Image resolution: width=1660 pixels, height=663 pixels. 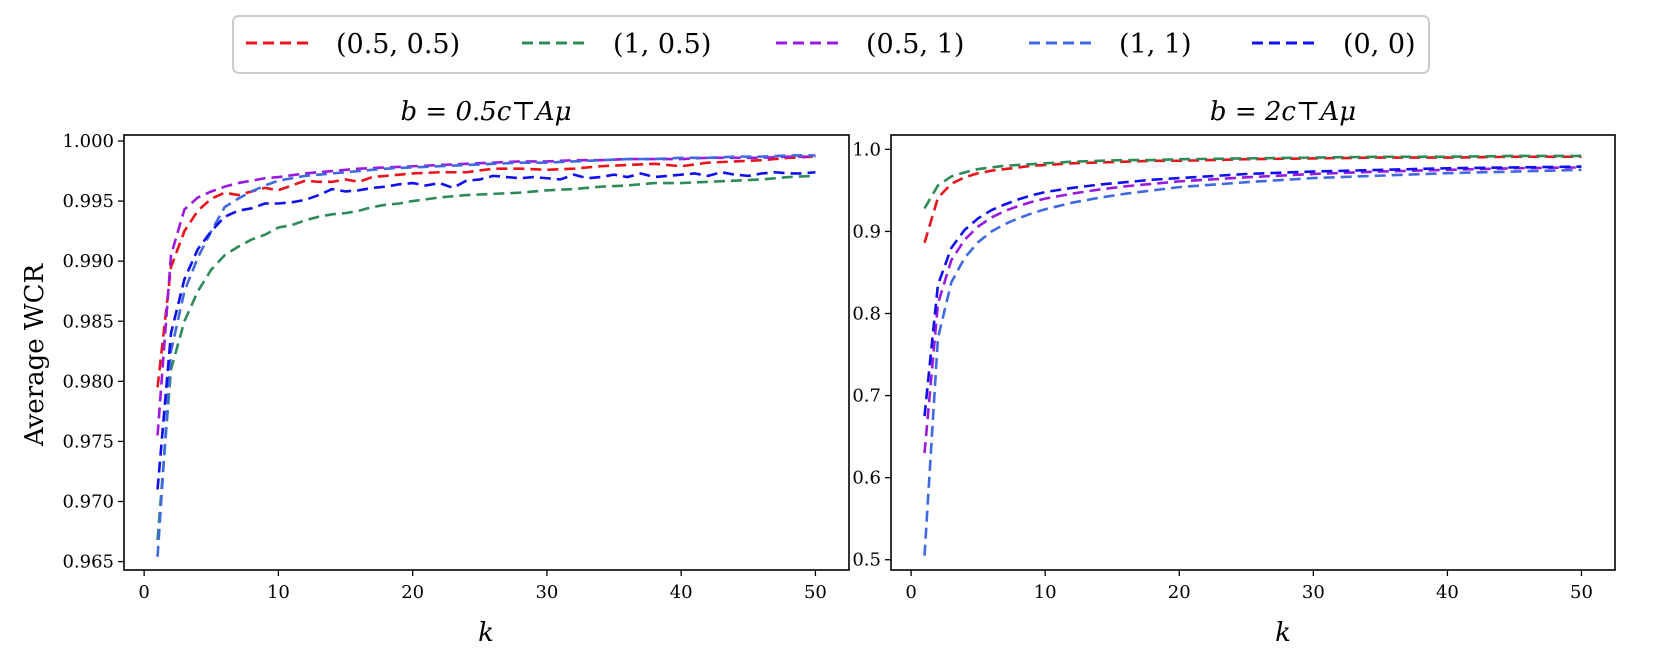 I want to click on left-x-tick-label: 40, so click(x=681, y=592).